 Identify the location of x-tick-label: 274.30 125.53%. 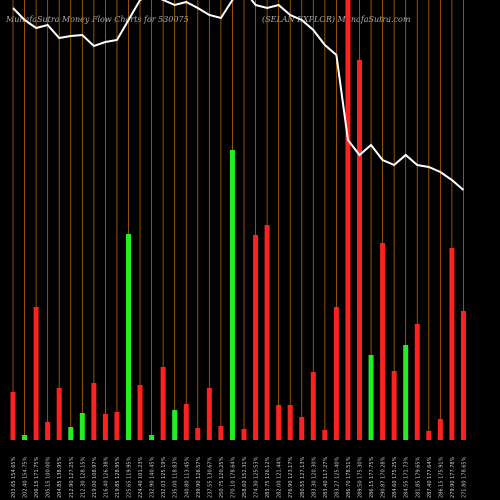
(257, 477).